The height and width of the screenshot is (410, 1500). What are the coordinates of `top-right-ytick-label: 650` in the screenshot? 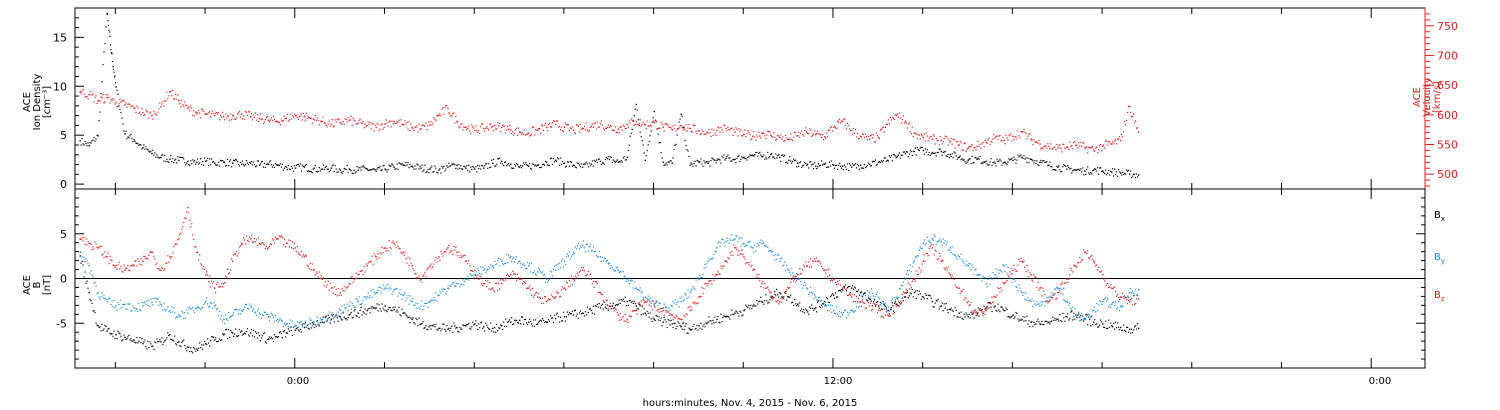 It's located at (1447, 85).